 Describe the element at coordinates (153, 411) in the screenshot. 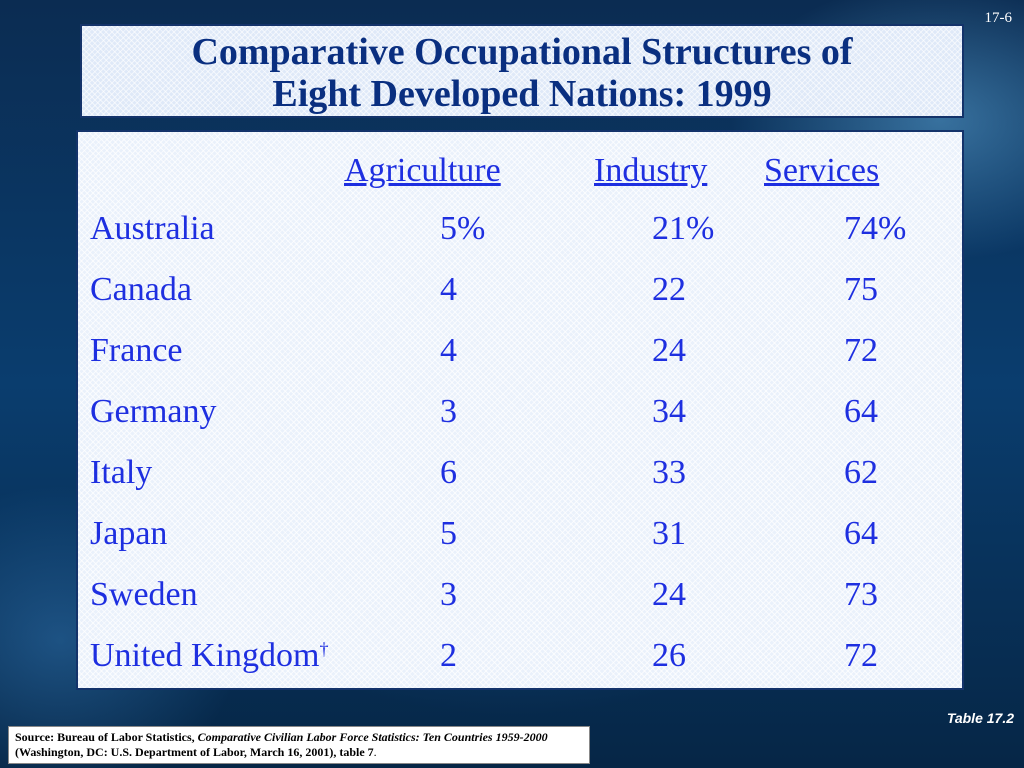

I see `country-cell: Germany` at that location.